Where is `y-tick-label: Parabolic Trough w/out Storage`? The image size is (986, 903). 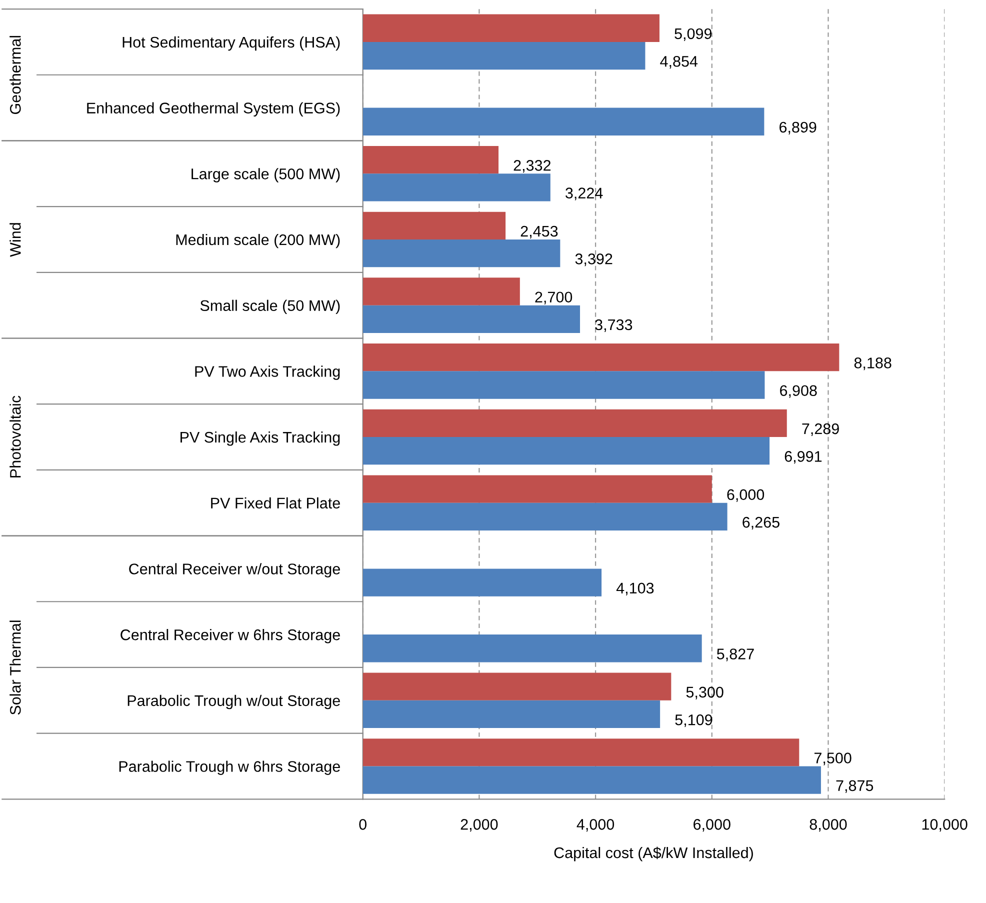 y-tick-label: Parabolic Trough w/out Storage is located at coordinates (234, 702).